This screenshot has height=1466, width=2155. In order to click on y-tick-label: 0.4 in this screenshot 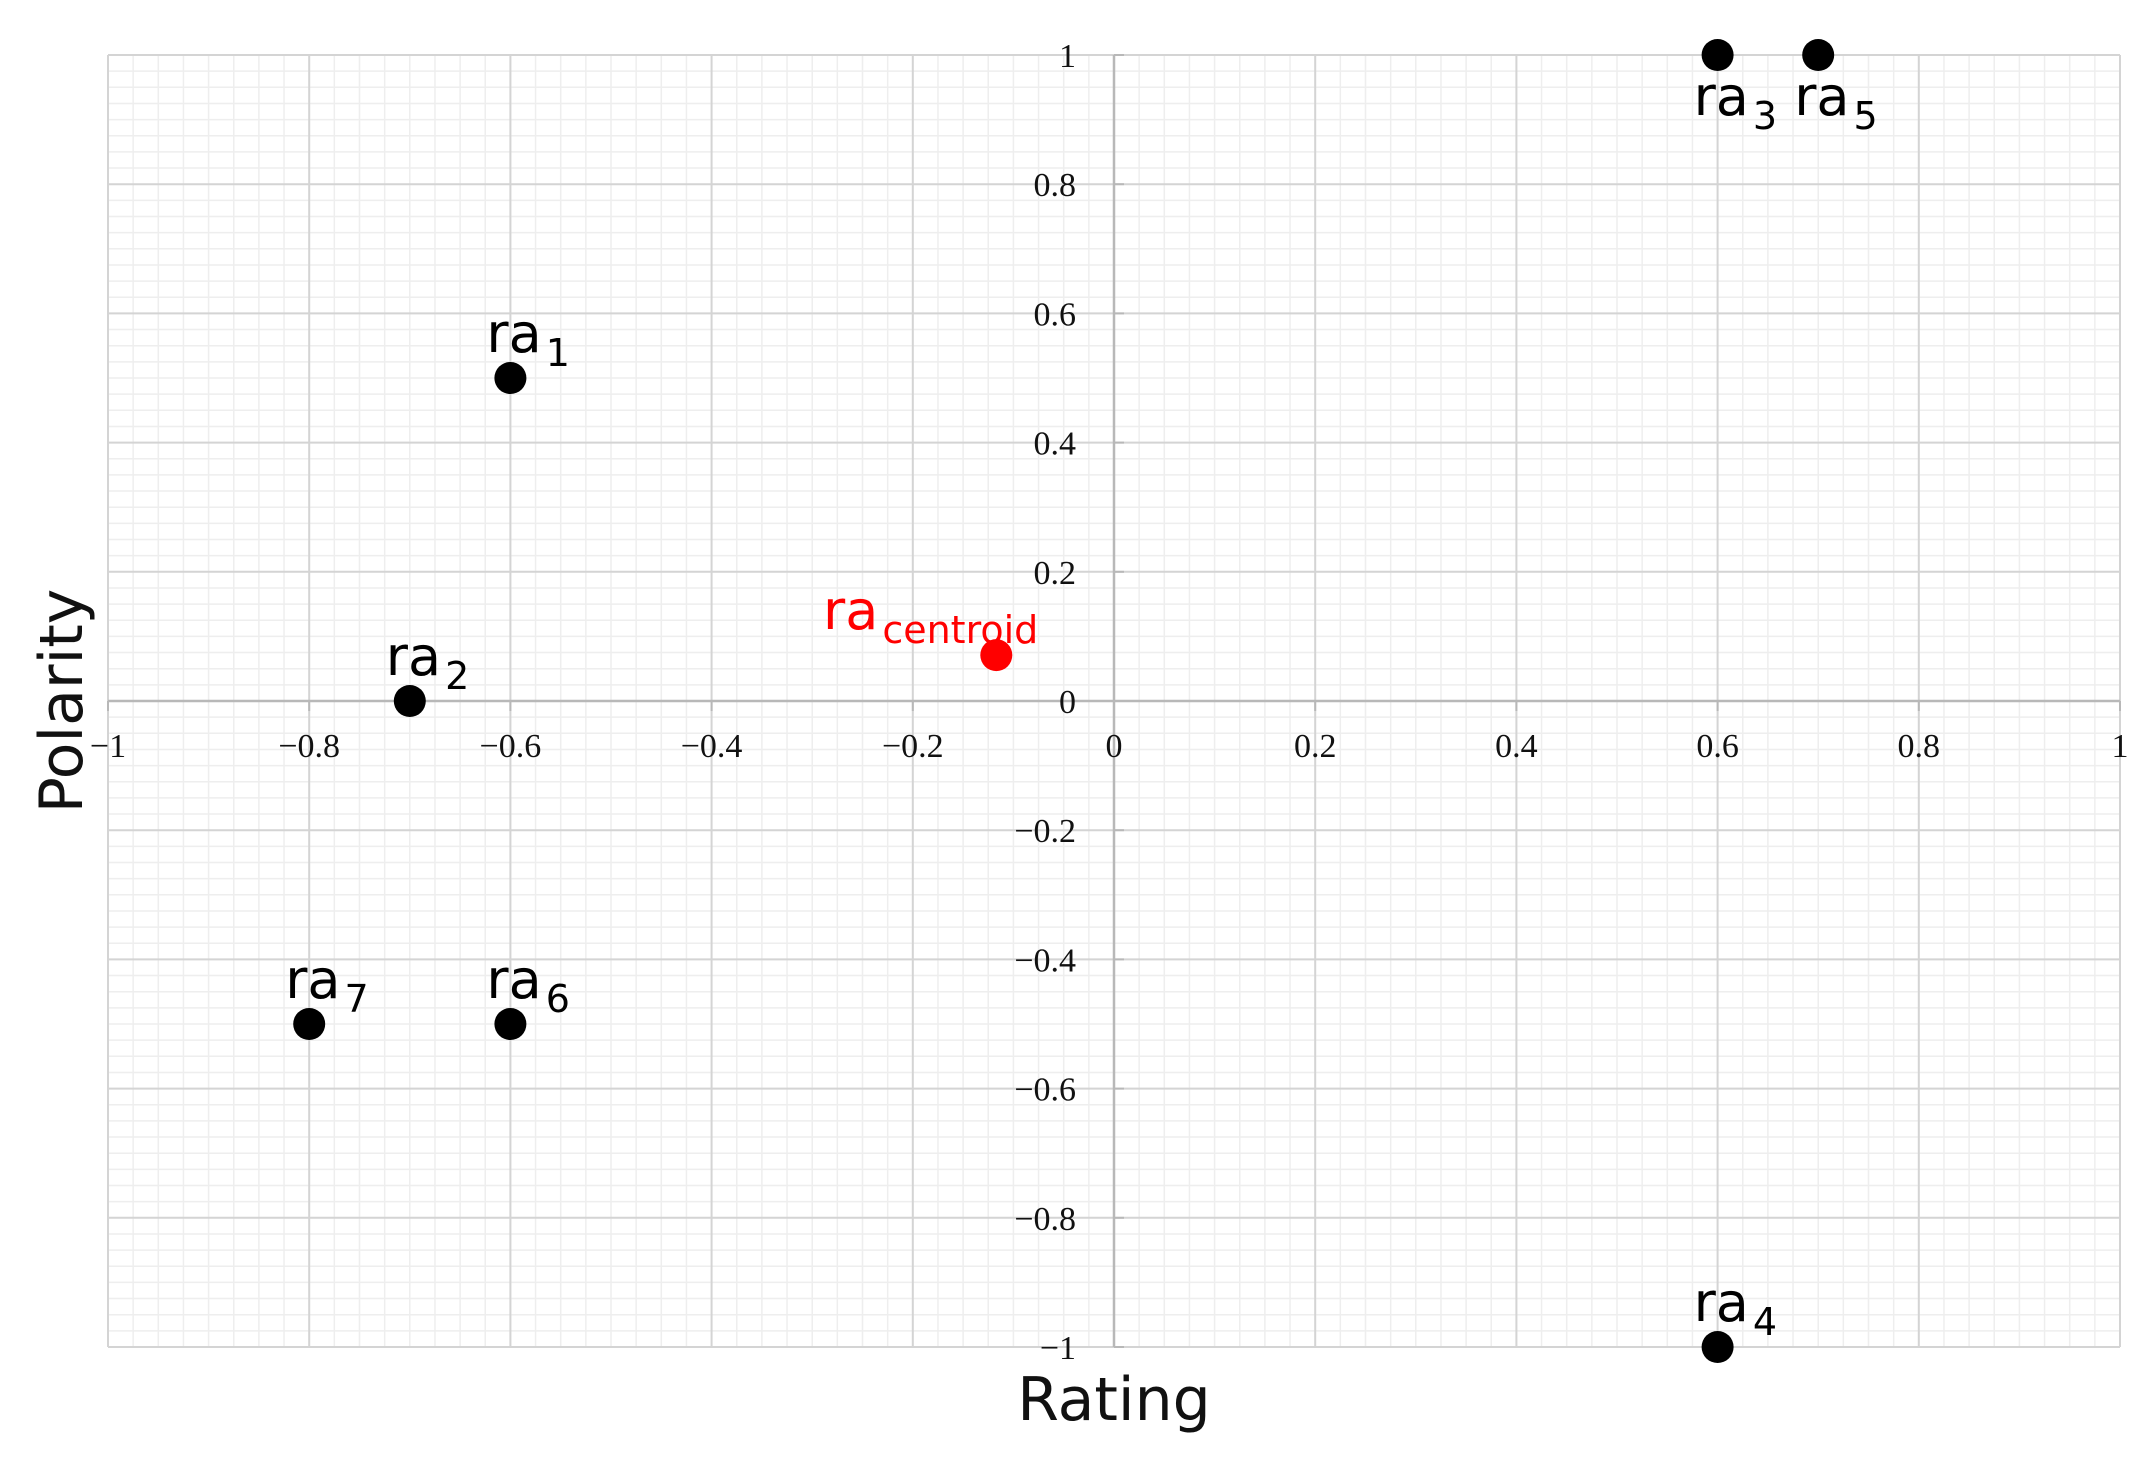, I will do `click(1055, 444)`.